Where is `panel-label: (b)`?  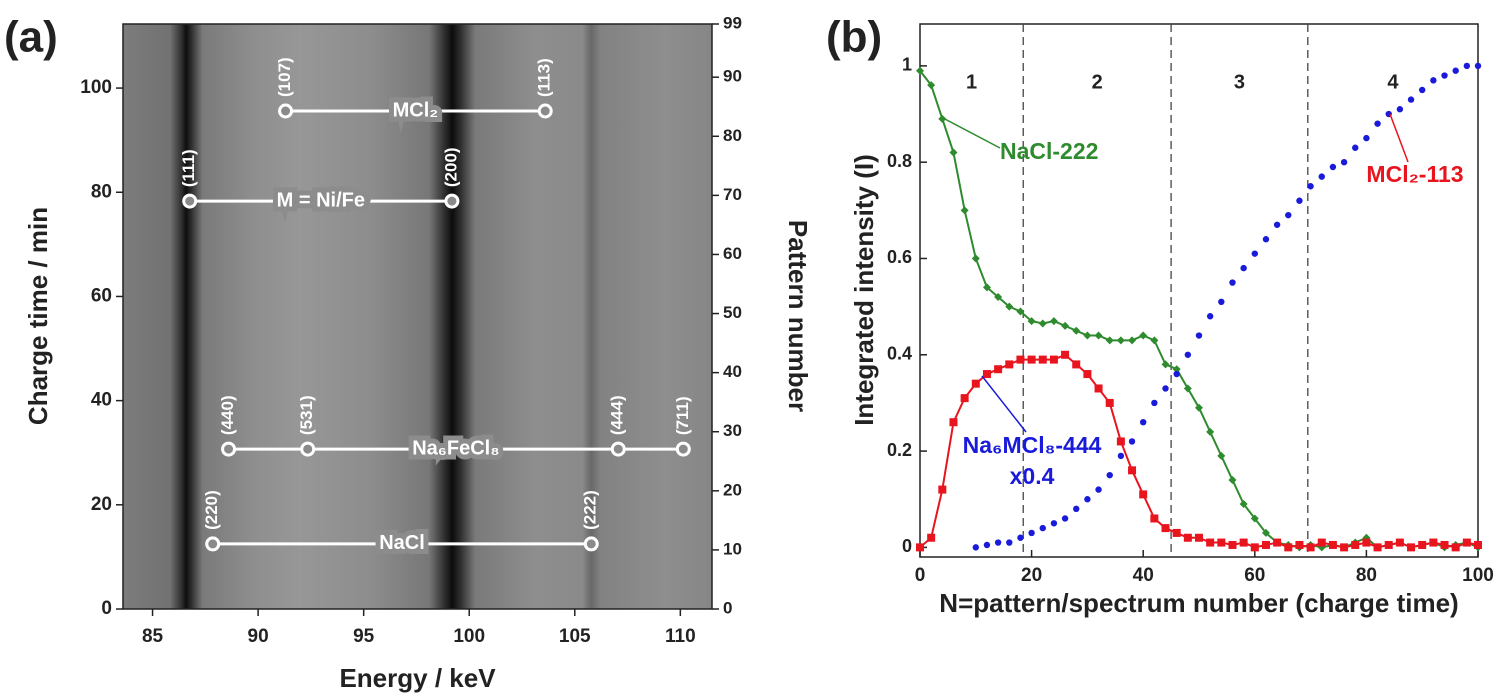 panel-label: (b) is located at coordinates (854, 37).